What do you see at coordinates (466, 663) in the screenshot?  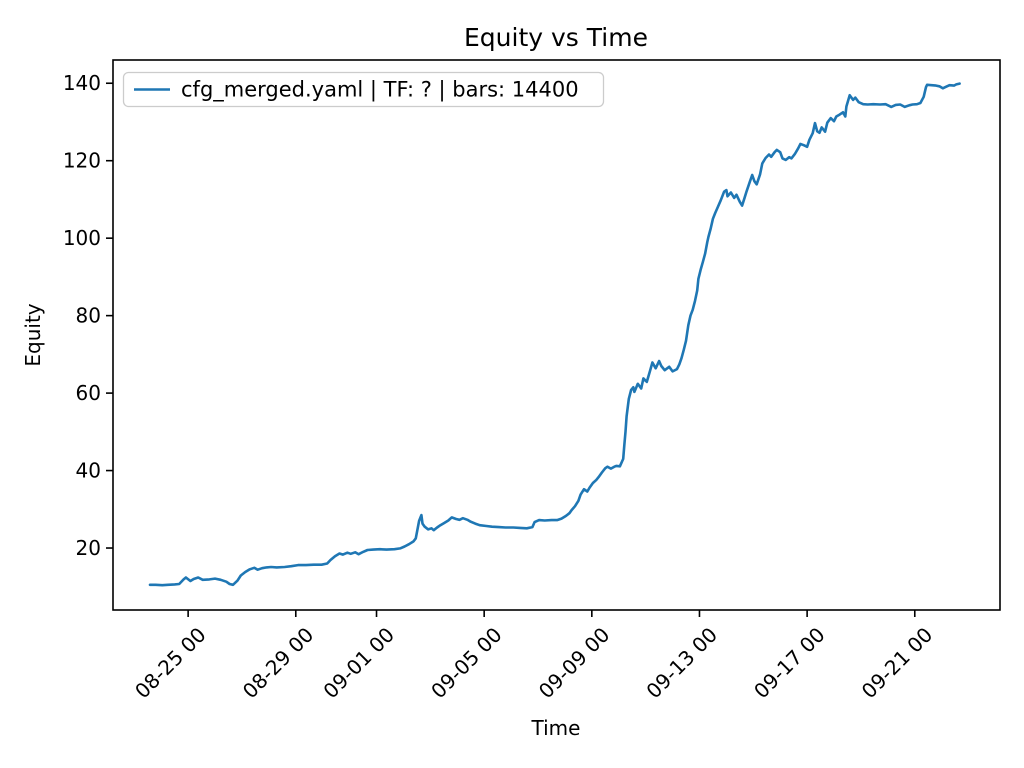 I see `x-tick-label: 09-05 00` at bounding box center [466, 663].